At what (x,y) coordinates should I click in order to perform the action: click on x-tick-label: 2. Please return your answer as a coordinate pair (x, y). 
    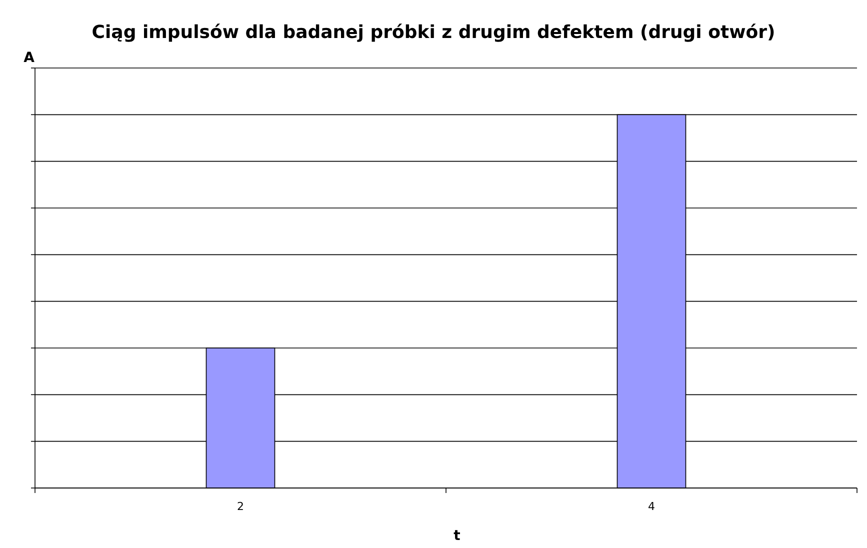
    Looking at the image, I should click on (240, 506).